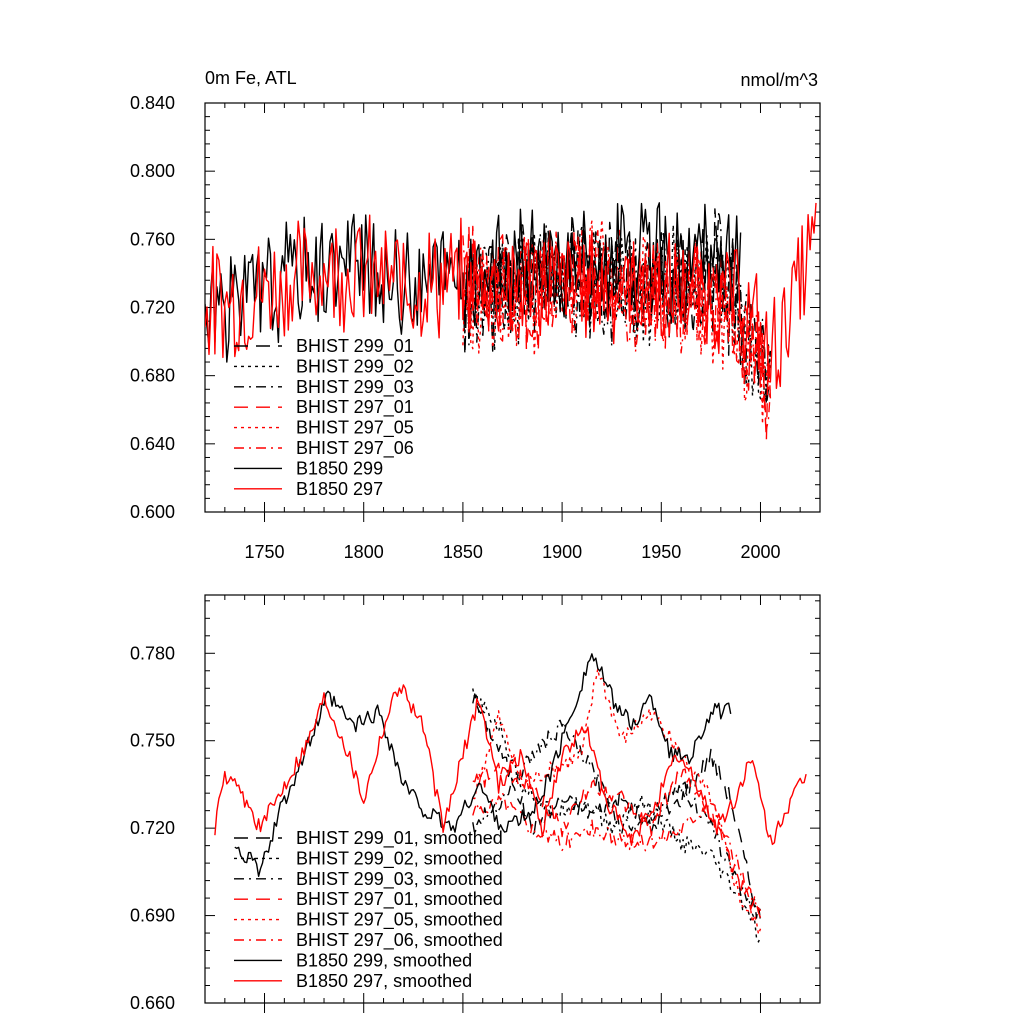 The image size is (1024, 1024). I want to click on y-tick-label: 0.600, so click(152, 512).